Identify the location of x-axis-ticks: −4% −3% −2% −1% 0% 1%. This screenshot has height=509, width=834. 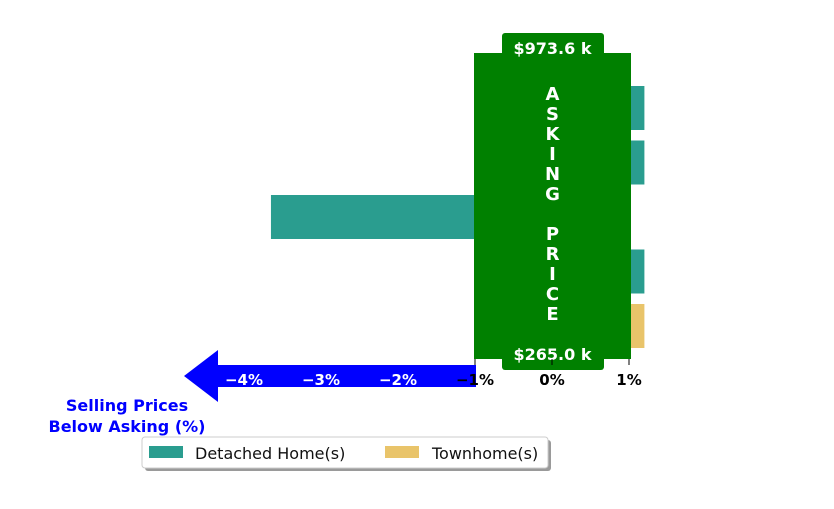
(433, 374).